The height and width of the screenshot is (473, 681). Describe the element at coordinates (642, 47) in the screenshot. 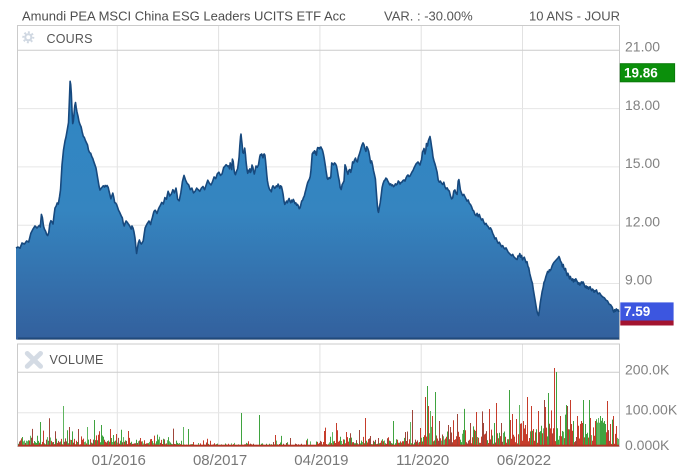

I see `svg-text: 21.00` at that location.